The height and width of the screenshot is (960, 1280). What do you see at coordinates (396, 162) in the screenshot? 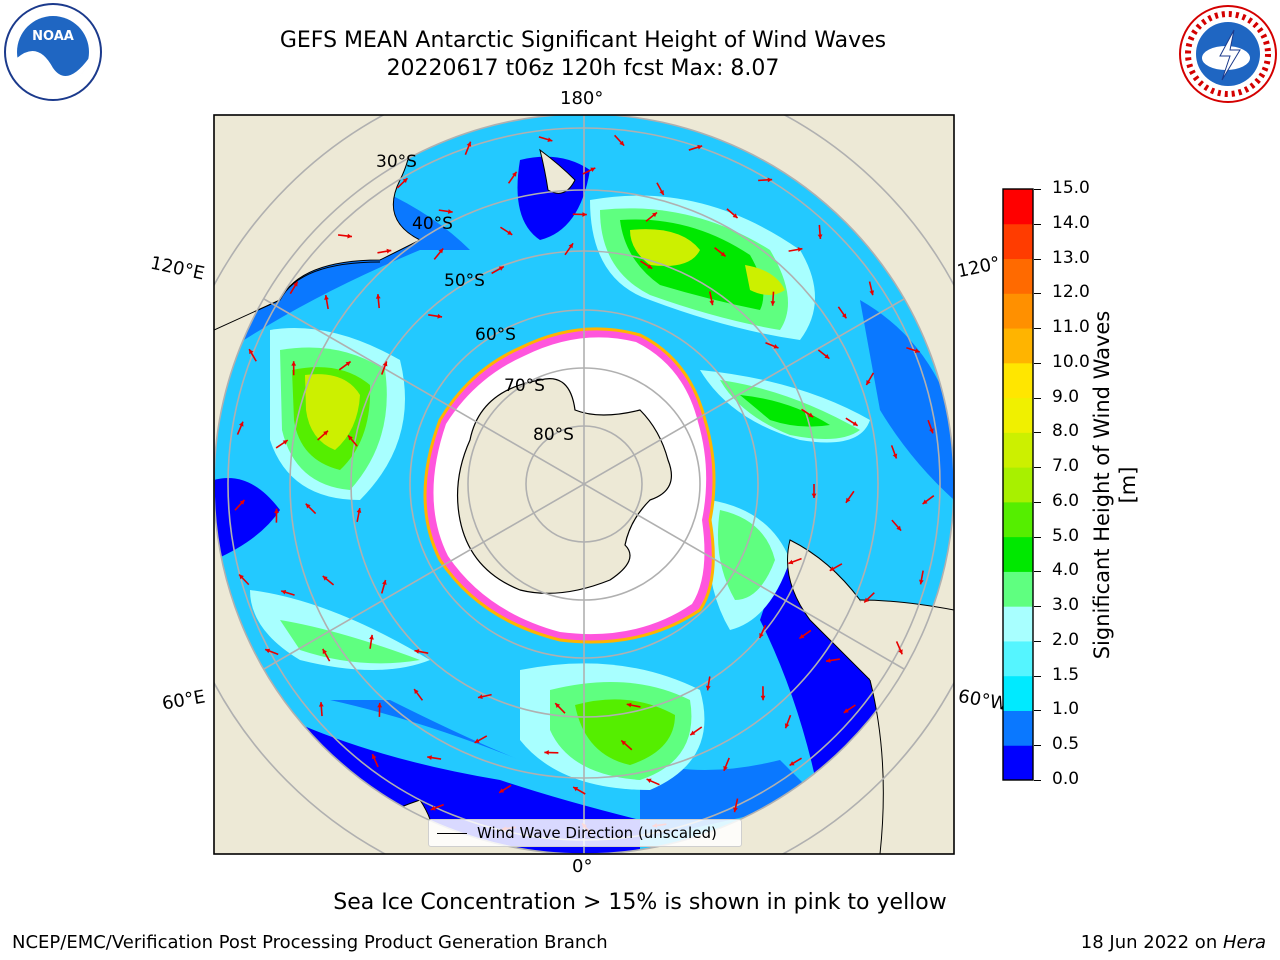
I see `lat-label-30s: 30°S` at bounding box center [396, 162].